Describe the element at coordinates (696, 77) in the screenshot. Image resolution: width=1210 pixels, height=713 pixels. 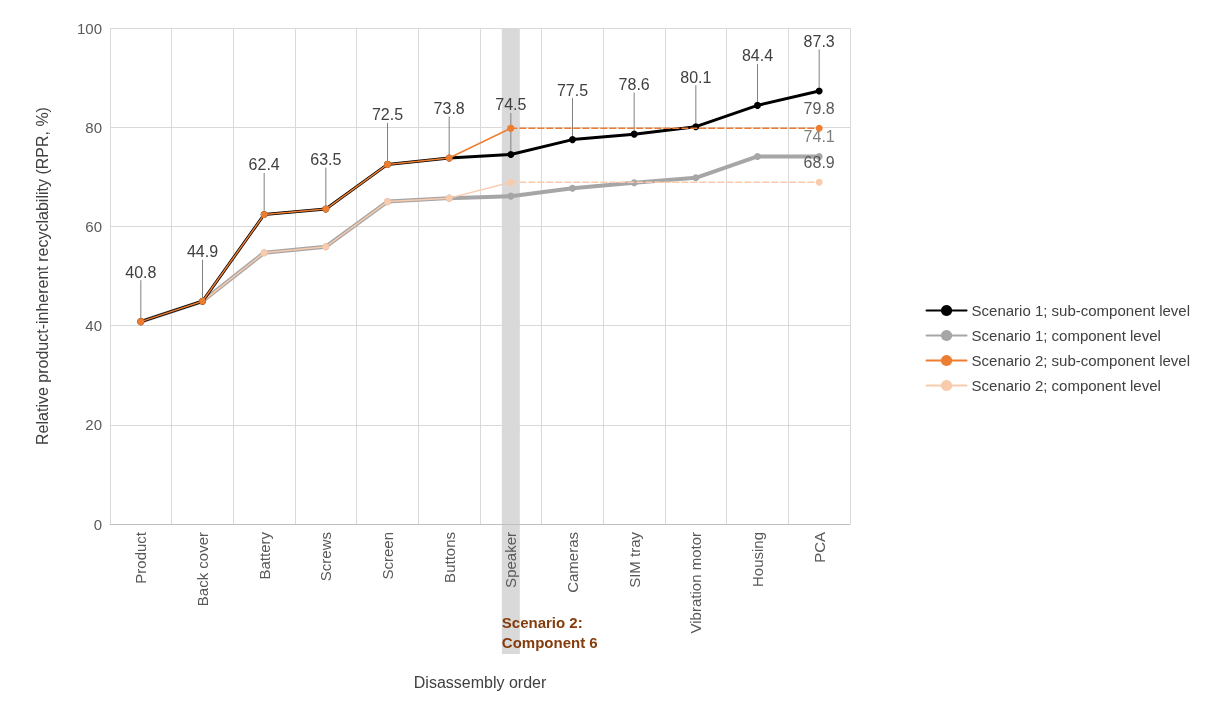
I see `data-label: 80.1` at that location.